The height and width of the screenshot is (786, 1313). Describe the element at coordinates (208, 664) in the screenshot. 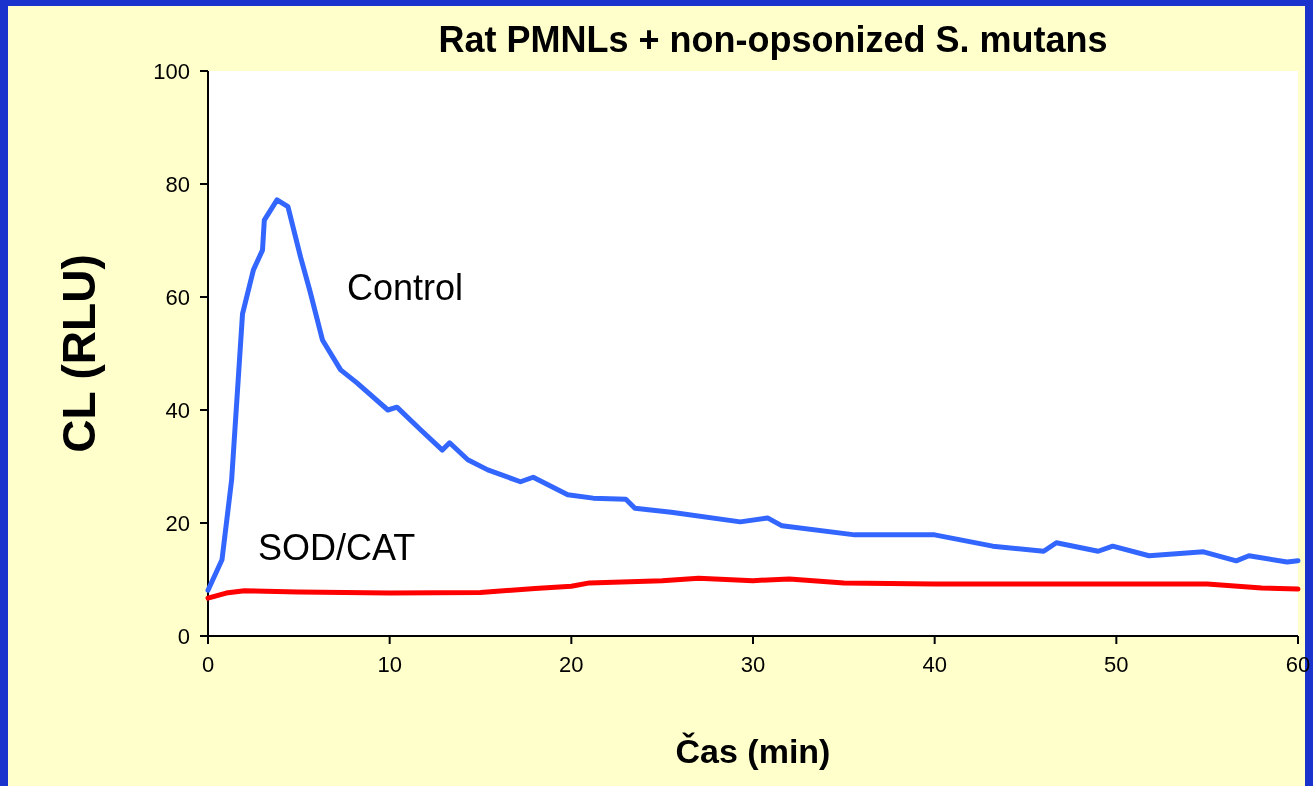

I see `x-tick-label: 0` at that location.